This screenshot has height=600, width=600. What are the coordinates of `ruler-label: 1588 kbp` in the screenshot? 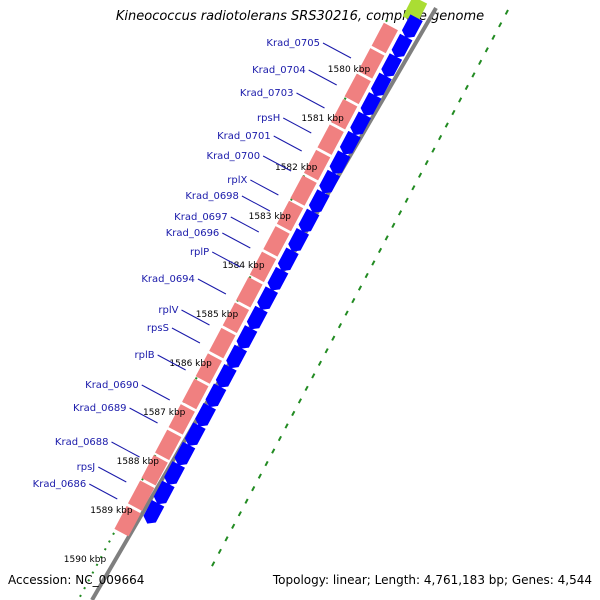 It's located at (138, 462).